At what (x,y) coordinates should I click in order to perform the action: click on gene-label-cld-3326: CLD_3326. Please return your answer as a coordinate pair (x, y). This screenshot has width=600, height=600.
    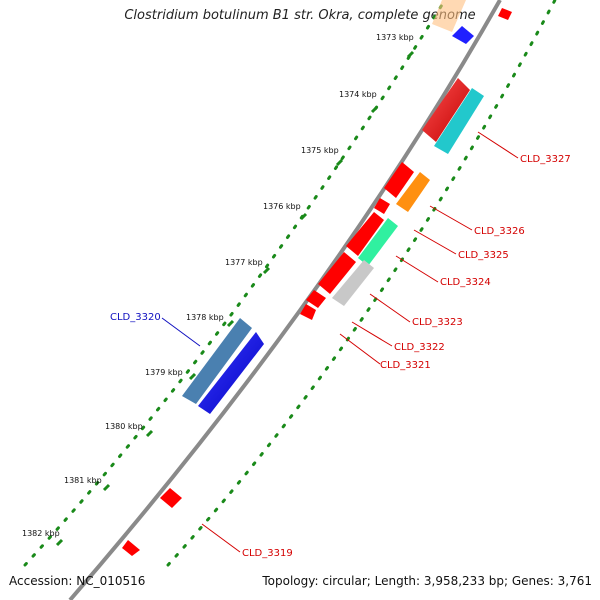
    Looking at the image, I should click on (499, 231).